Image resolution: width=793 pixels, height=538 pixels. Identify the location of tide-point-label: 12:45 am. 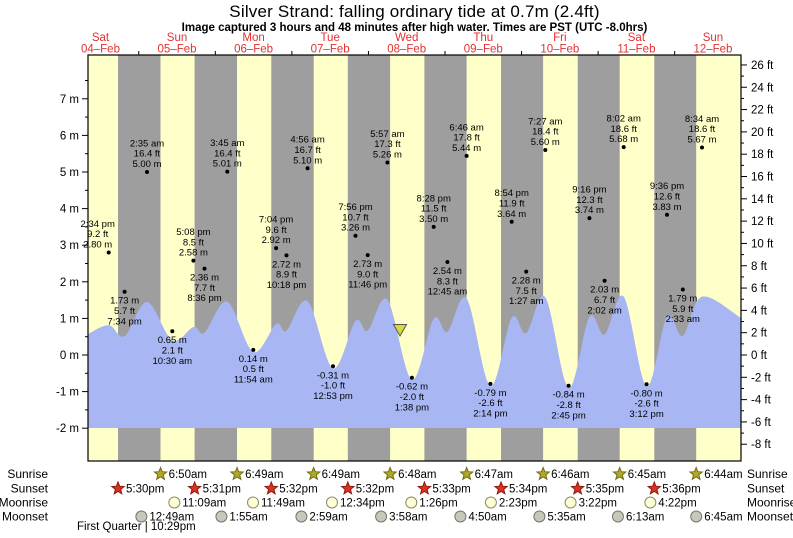
(448, 292).